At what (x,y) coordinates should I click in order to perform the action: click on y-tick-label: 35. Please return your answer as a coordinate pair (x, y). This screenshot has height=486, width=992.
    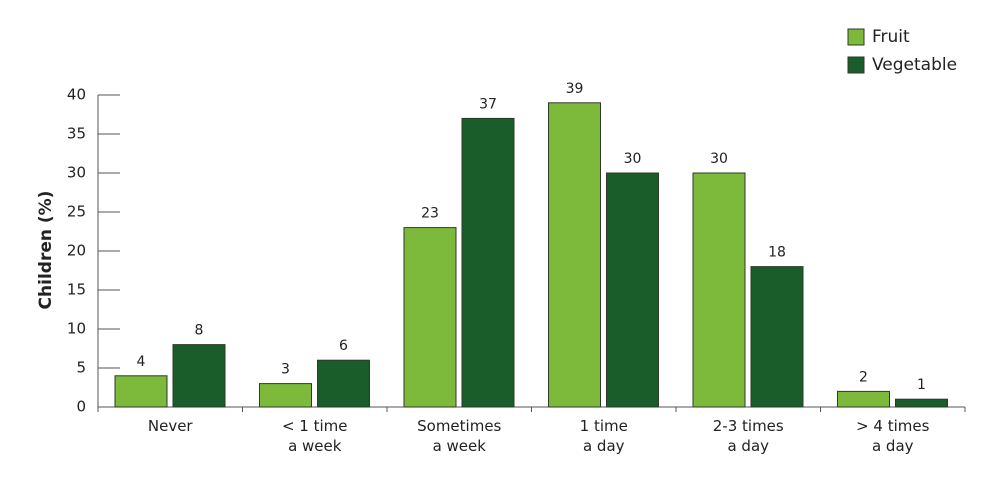
    Looking at the image, I should click on (76, 134).